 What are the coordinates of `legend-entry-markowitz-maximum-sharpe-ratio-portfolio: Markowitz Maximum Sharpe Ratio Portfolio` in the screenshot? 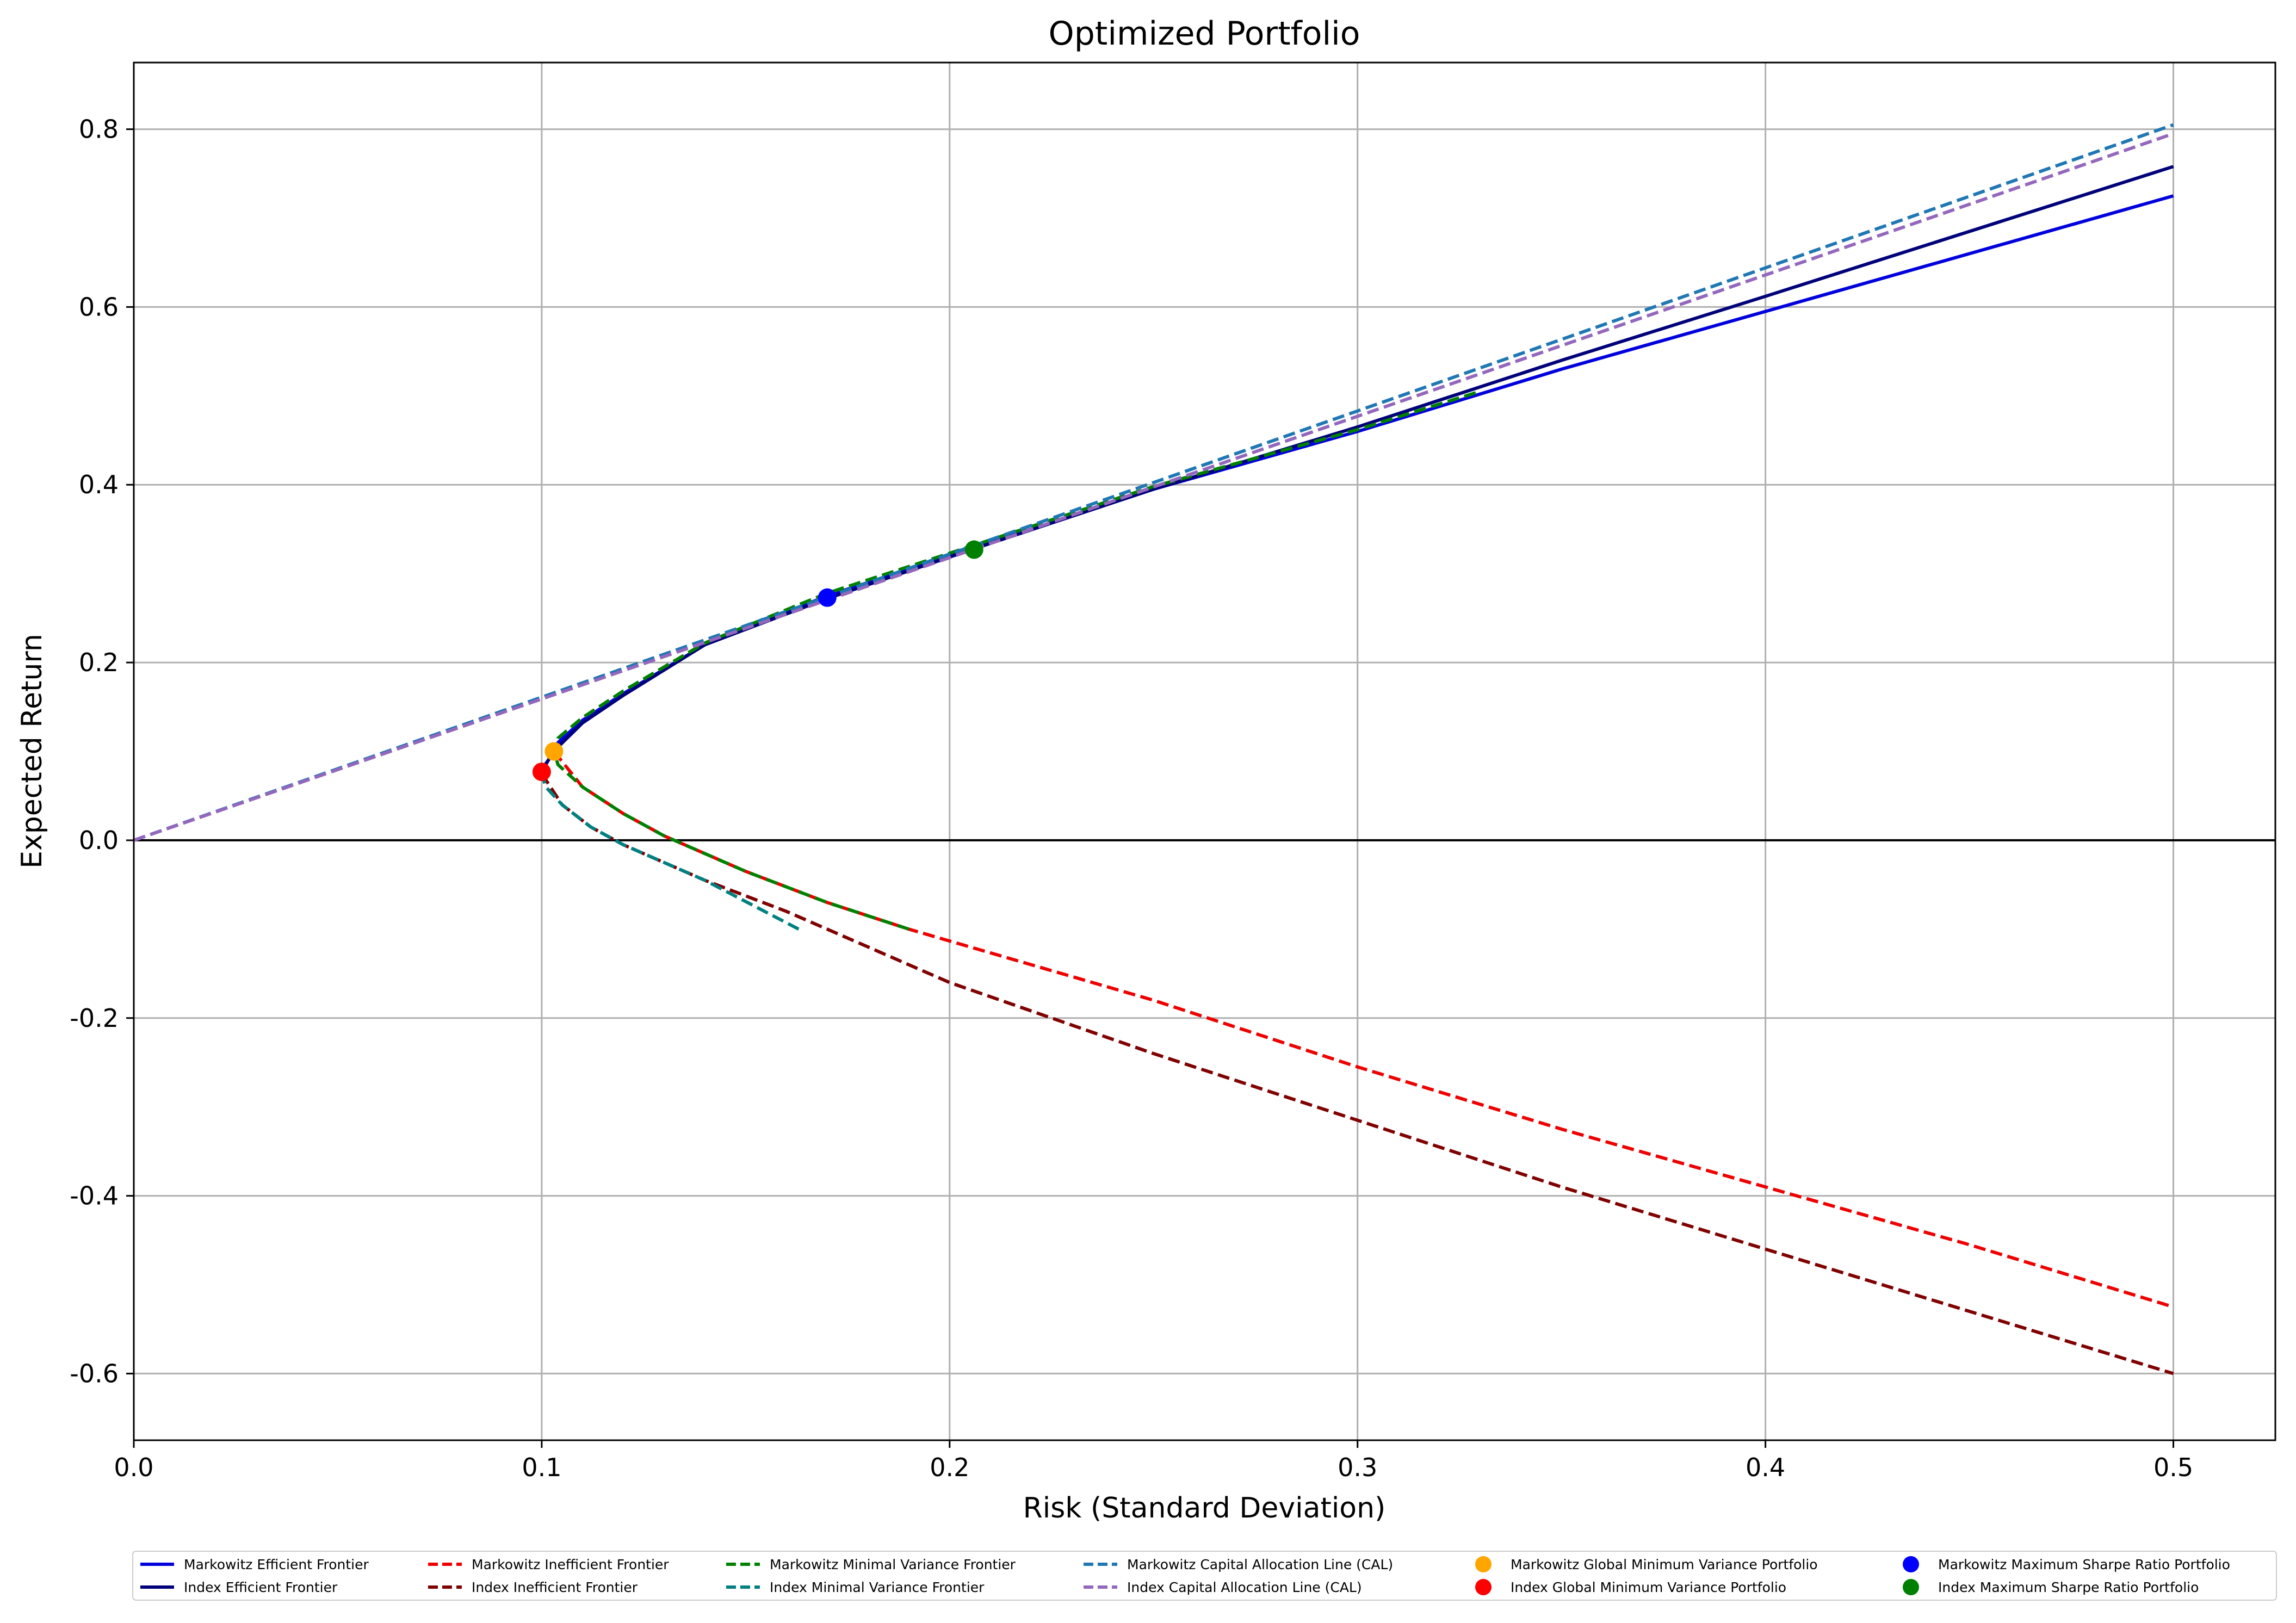 It's located at (2066, 1564).